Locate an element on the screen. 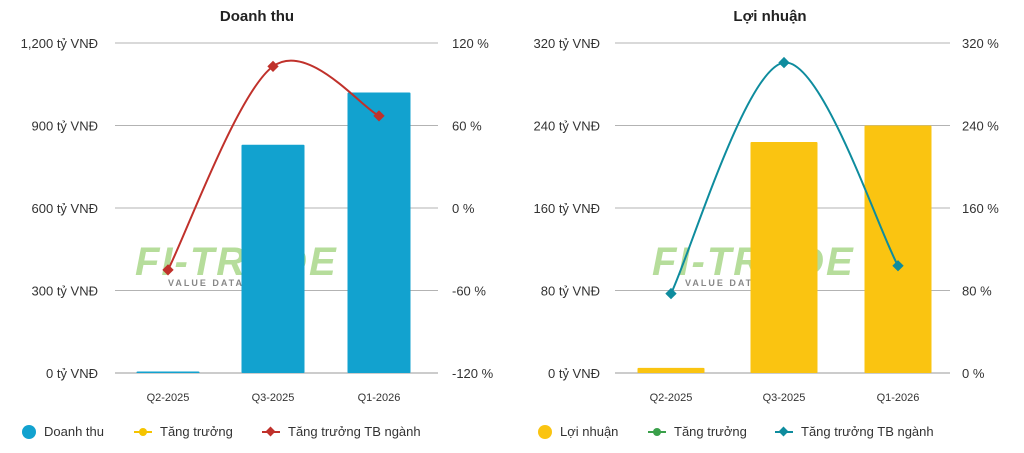 The image size is (1024, 453). legend-marker-profit is located at coordinates (545, 431).